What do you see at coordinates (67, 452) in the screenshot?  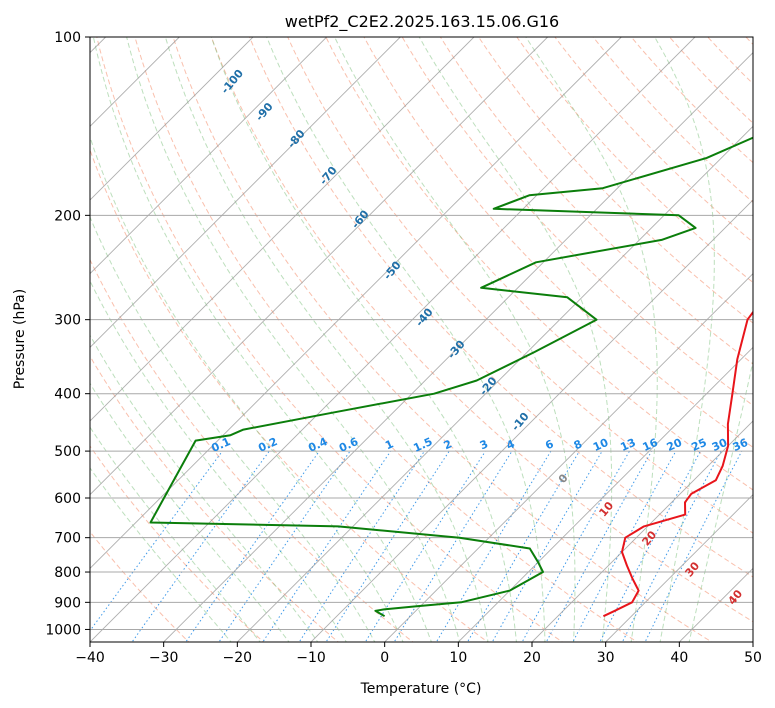 I see `y-tick-label: 500` at bounding box center [67, 452].